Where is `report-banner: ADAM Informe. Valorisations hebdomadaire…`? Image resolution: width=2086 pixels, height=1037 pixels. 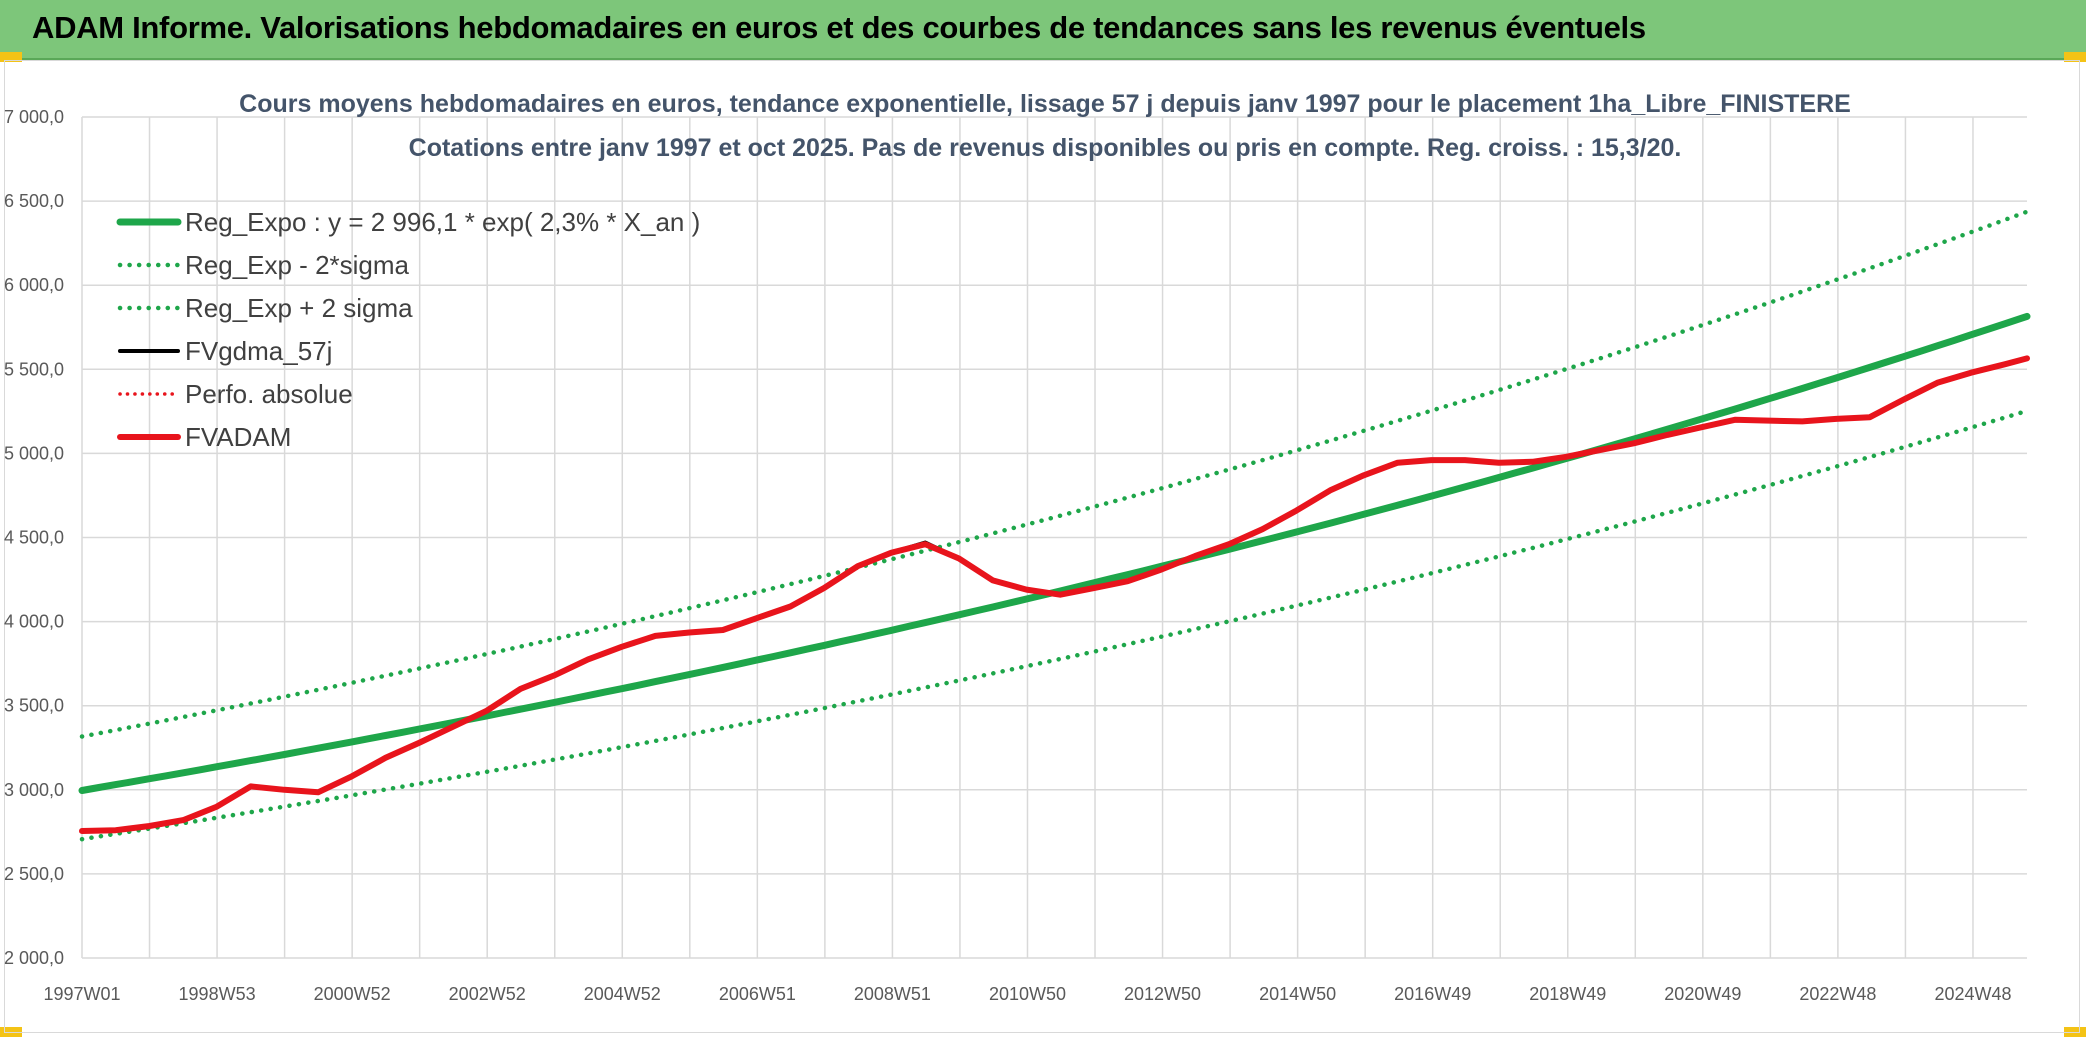 report-banner: ADAM Informe. Valorisations hebdomadaire… is located at coordinates (1043, 30).